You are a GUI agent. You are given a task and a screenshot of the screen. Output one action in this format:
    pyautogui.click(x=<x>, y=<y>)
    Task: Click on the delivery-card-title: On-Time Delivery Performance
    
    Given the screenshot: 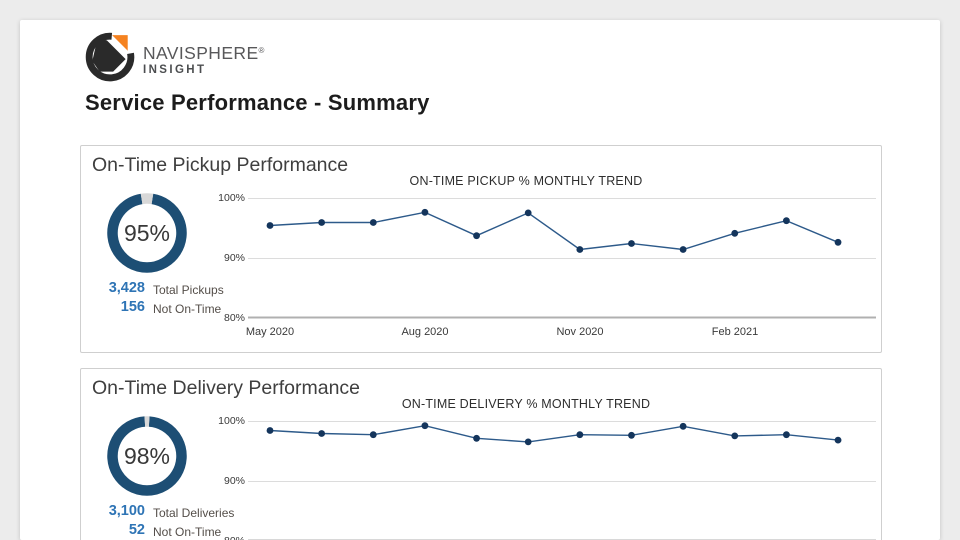 What is the action you would take?
    pyautogui.click(x=226, y=388)
    